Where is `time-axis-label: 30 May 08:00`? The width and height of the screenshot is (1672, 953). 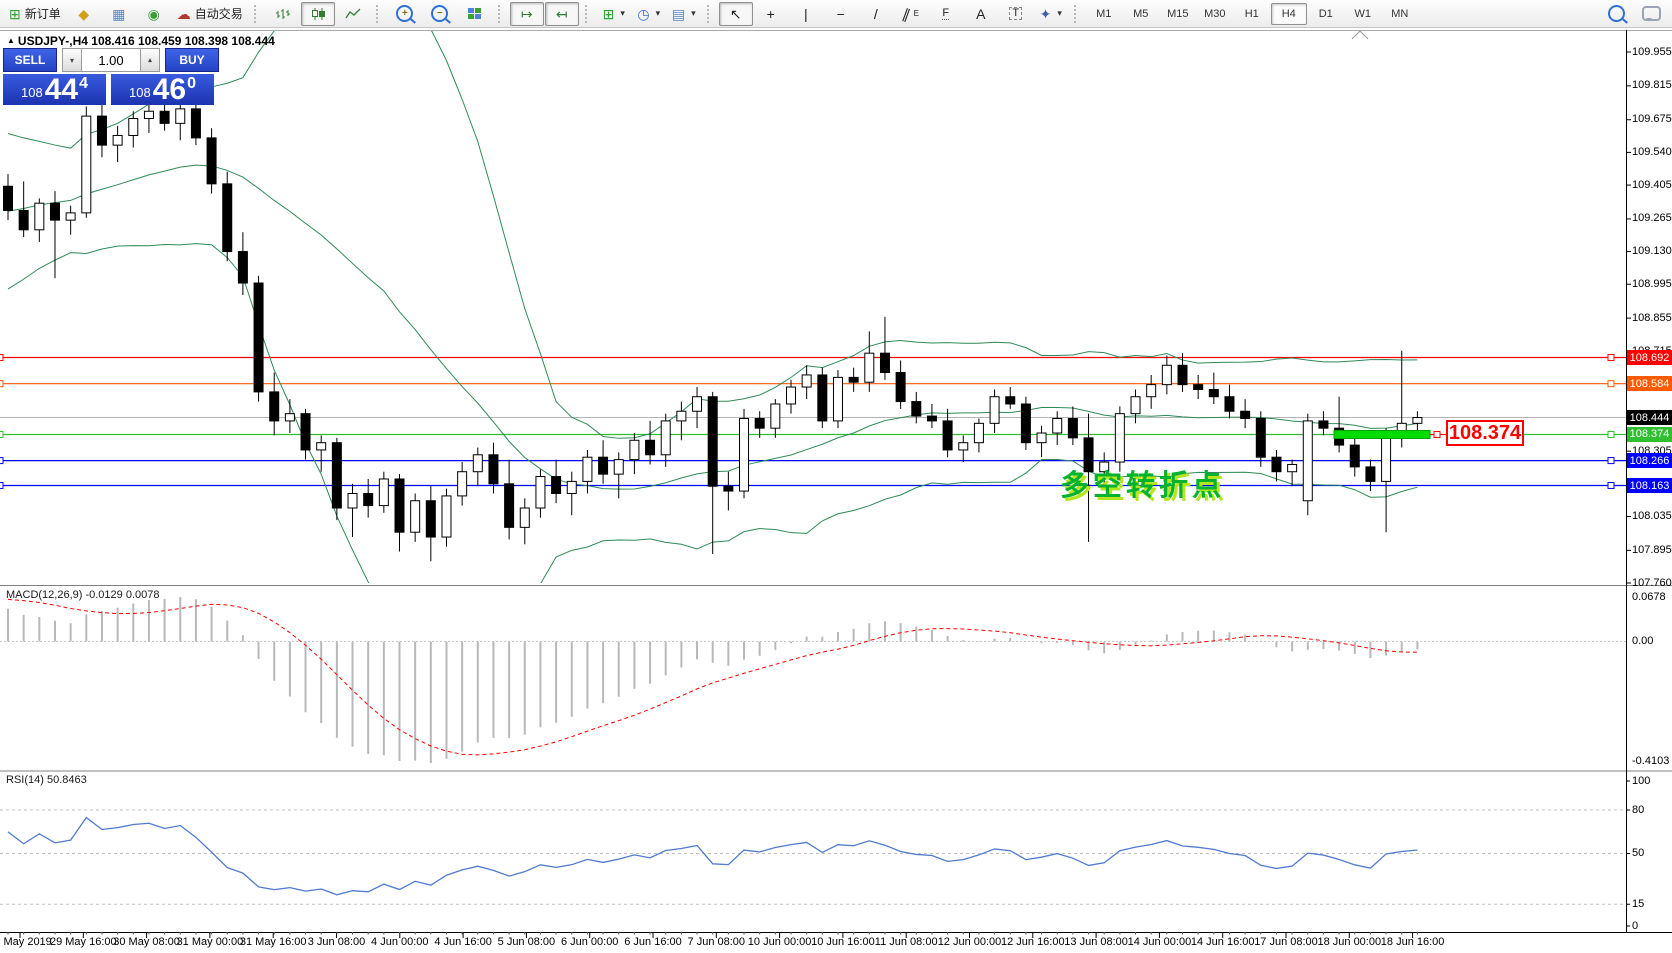 time-axis-label: 30 May 08:00 is located at coordinates (146, 942).